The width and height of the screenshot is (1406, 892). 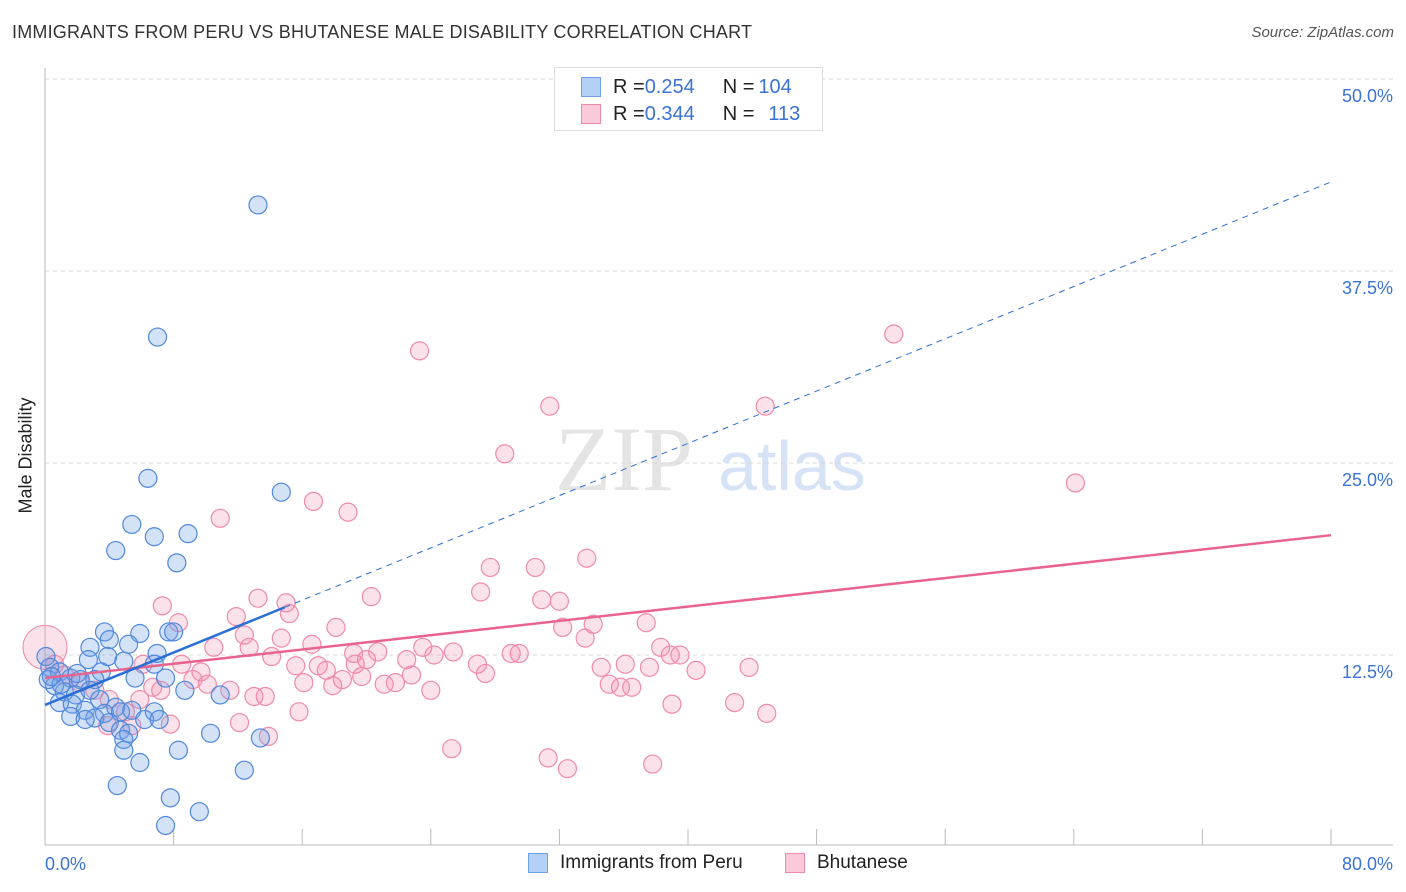 What do you see at coordinates (164, 656) in the screenshot?
I see `peru-trend-line` at bounding box center [164, 656].